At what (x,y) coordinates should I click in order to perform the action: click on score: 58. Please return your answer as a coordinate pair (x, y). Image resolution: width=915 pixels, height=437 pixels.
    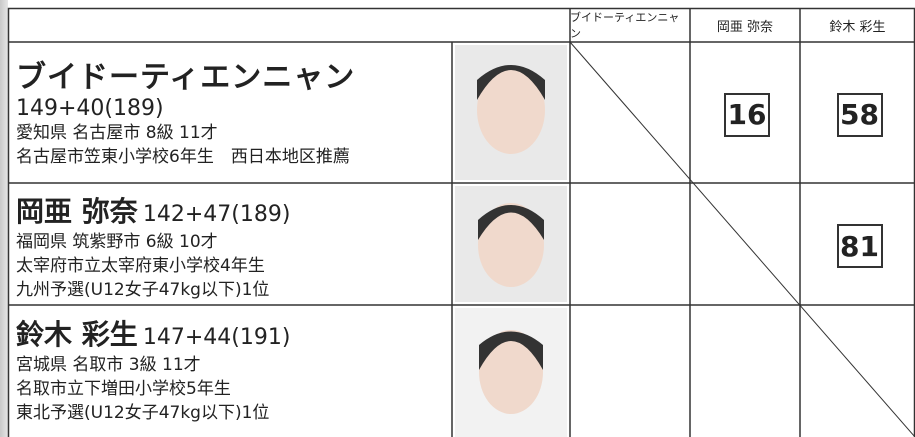
    Looking at the image, I should click on (859, 114).